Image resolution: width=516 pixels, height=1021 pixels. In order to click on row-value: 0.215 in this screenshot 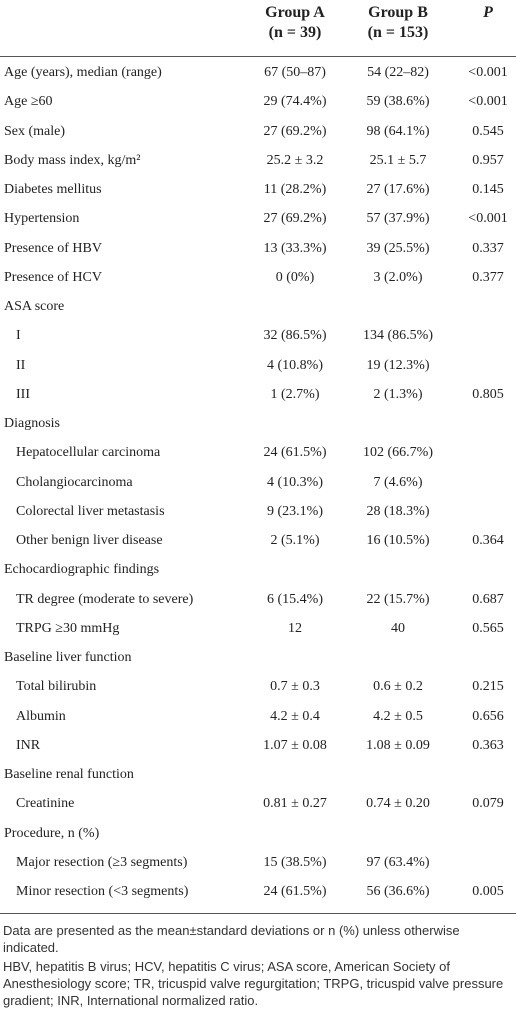, I will do `click(488, 687)`.